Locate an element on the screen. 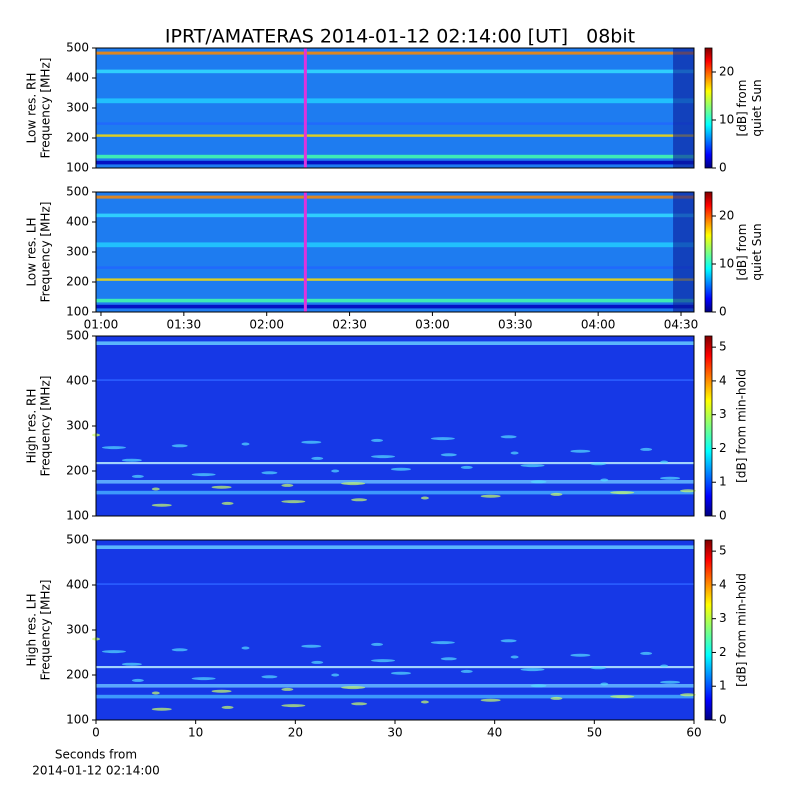 The height and width of the screenshot is (800, 800). x-tick-label: 40 is located at coordinates (494, 733).